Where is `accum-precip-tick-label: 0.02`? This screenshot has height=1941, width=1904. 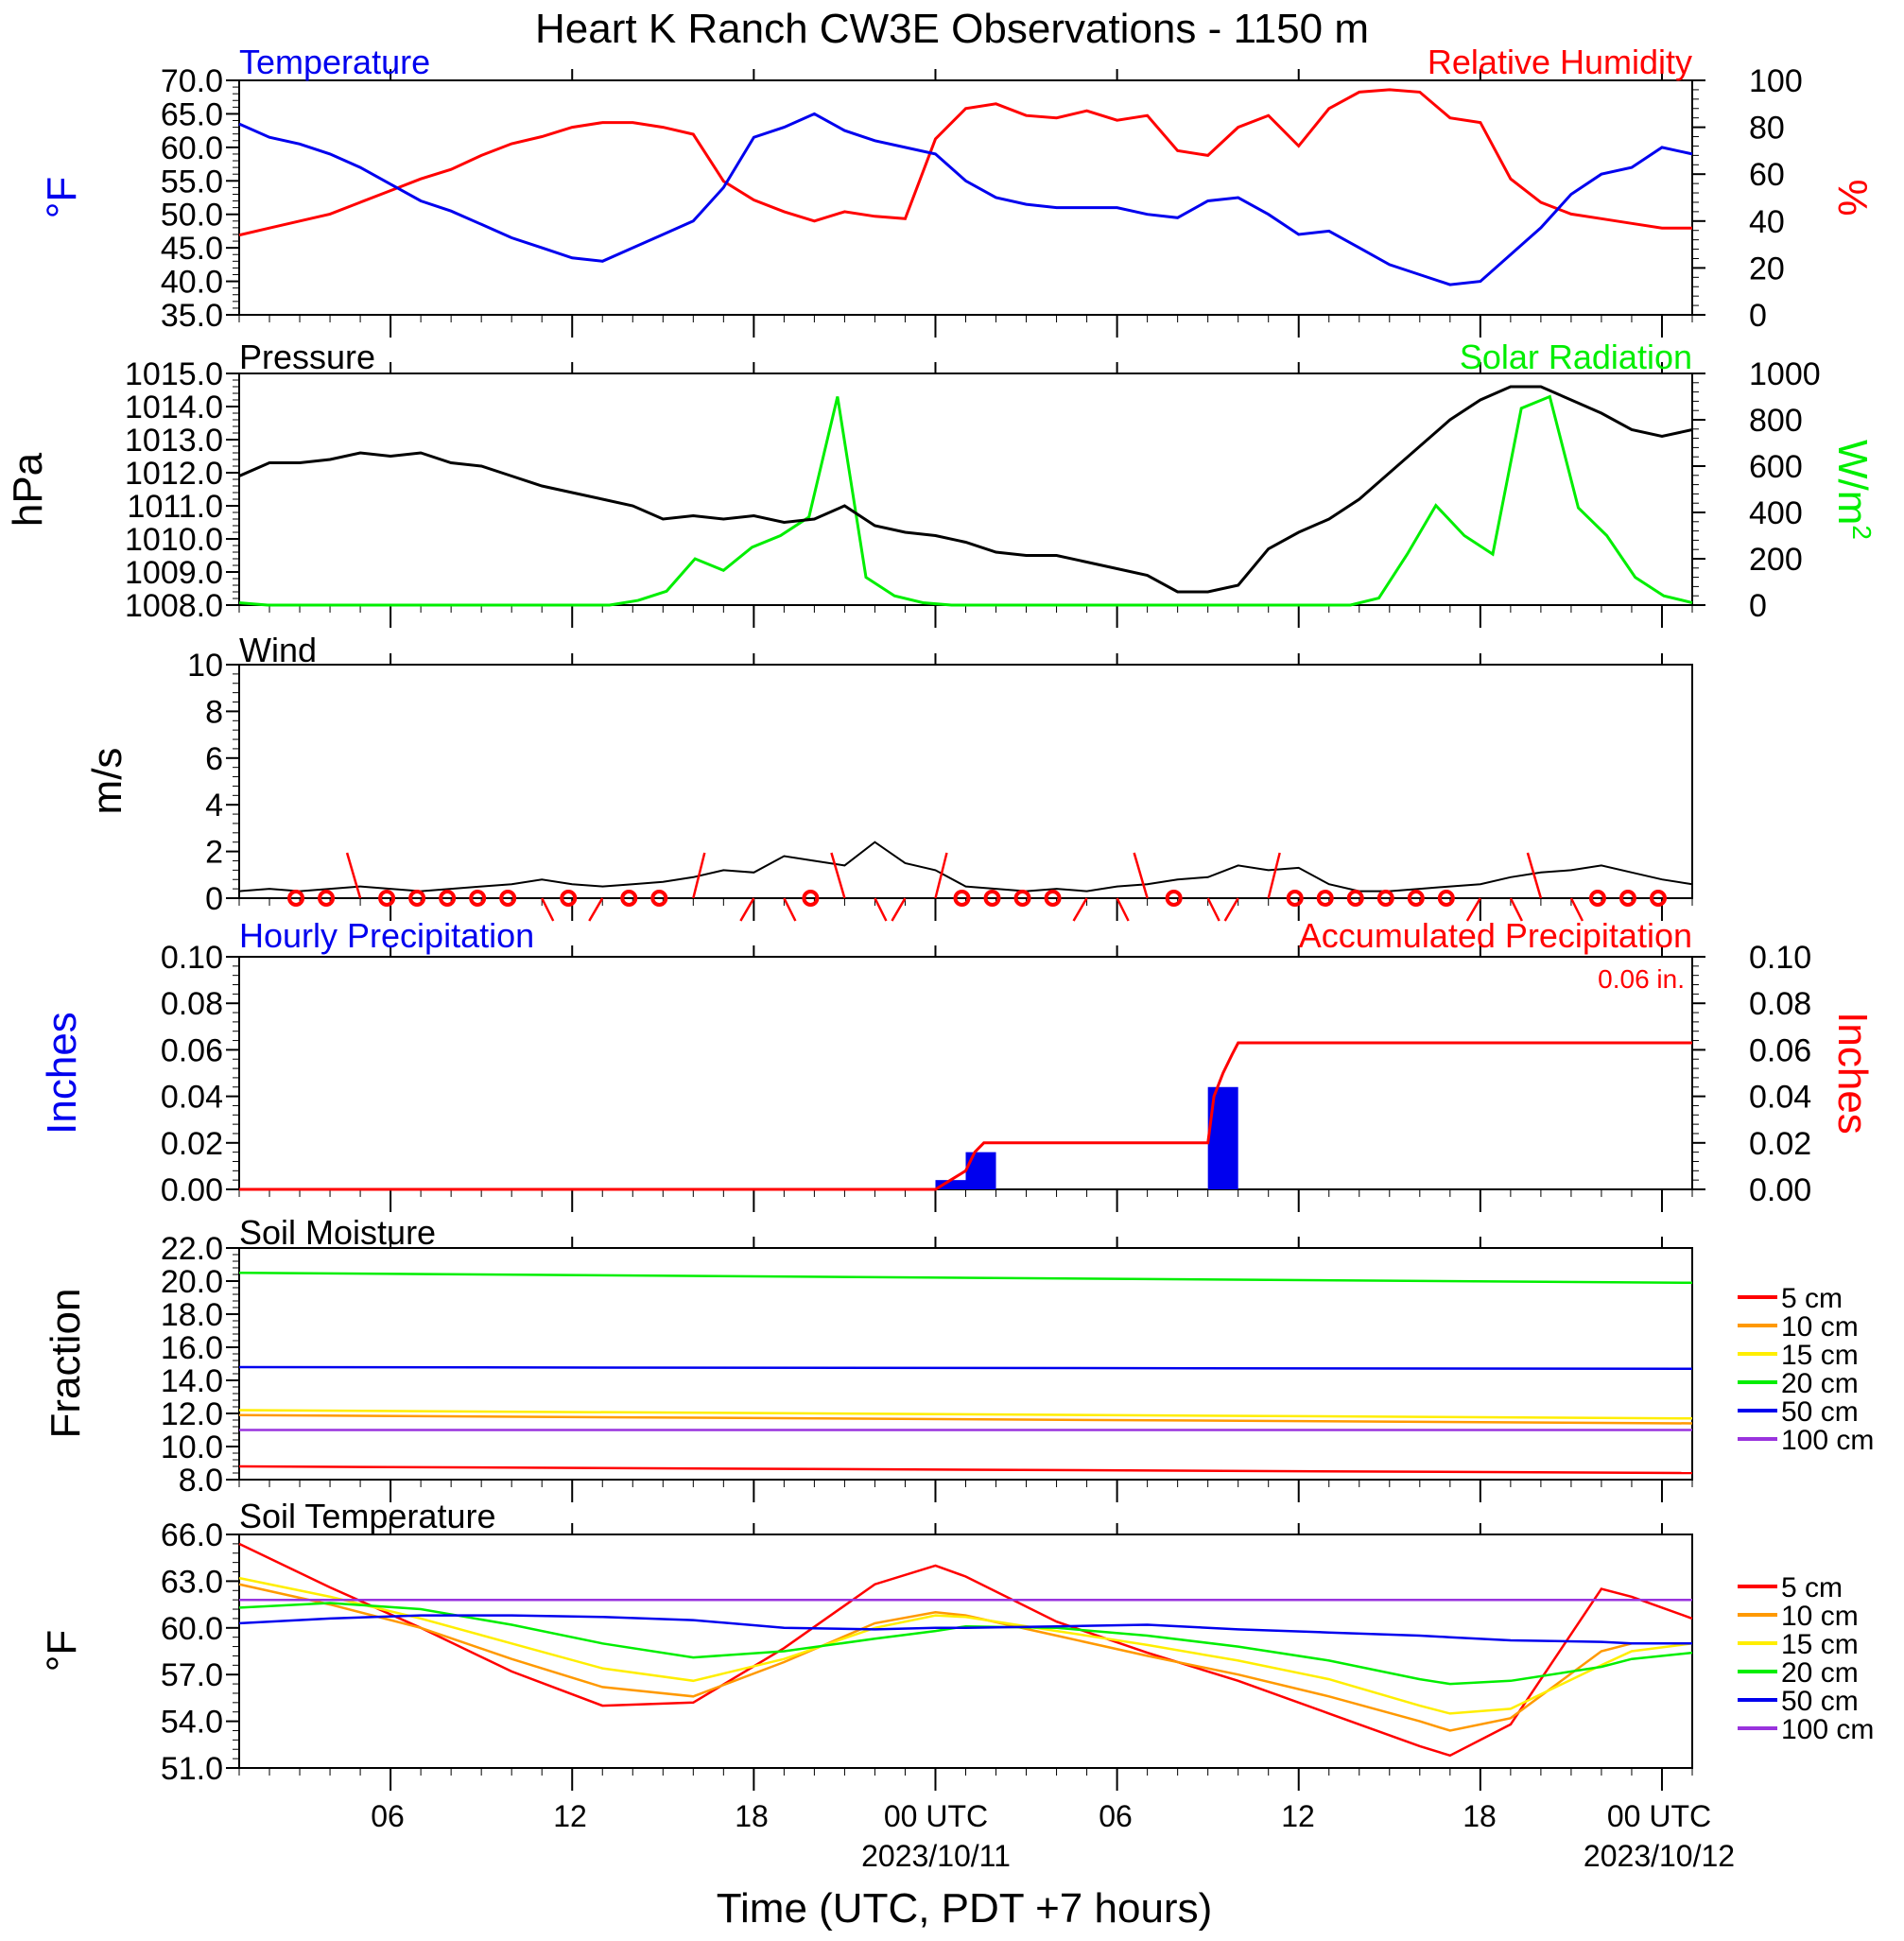
accum-precip-tick-label: 0.02 is located at coordinates (1780, 1144).